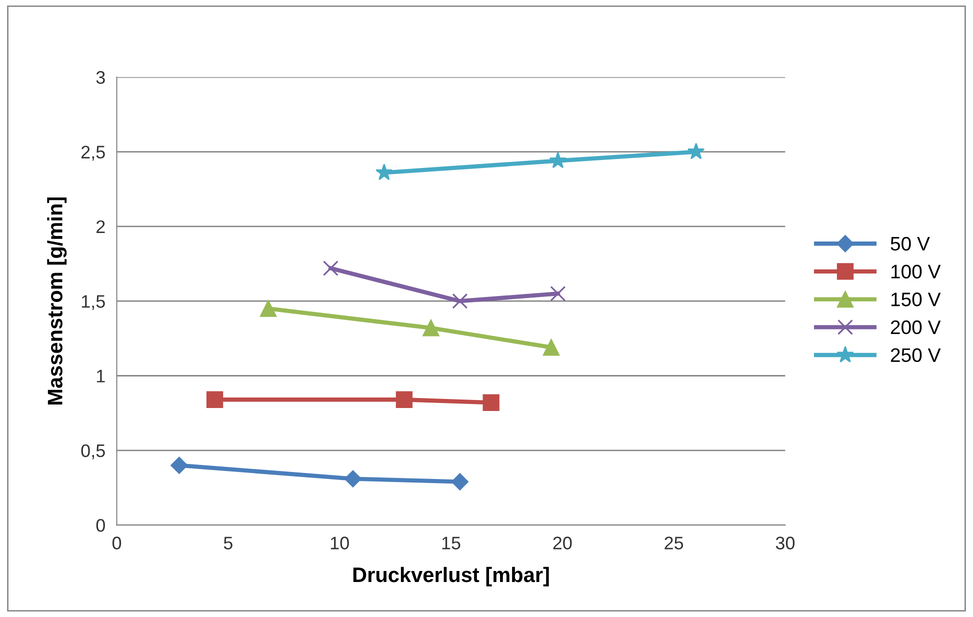 The height and width of the screenshot is (617, 973). I want to click on y-tick-label: 1, so click(100, 376).